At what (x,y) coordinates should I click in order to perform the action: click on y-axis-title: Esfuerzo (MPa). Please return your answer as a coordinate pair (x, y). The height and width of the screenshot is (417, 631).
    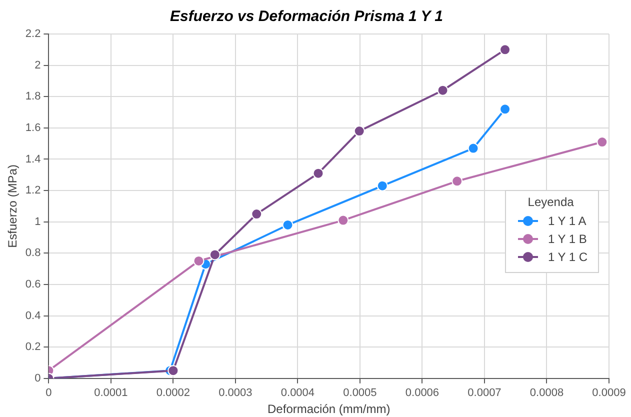
    Looking at the image, I should click on (13, 206).